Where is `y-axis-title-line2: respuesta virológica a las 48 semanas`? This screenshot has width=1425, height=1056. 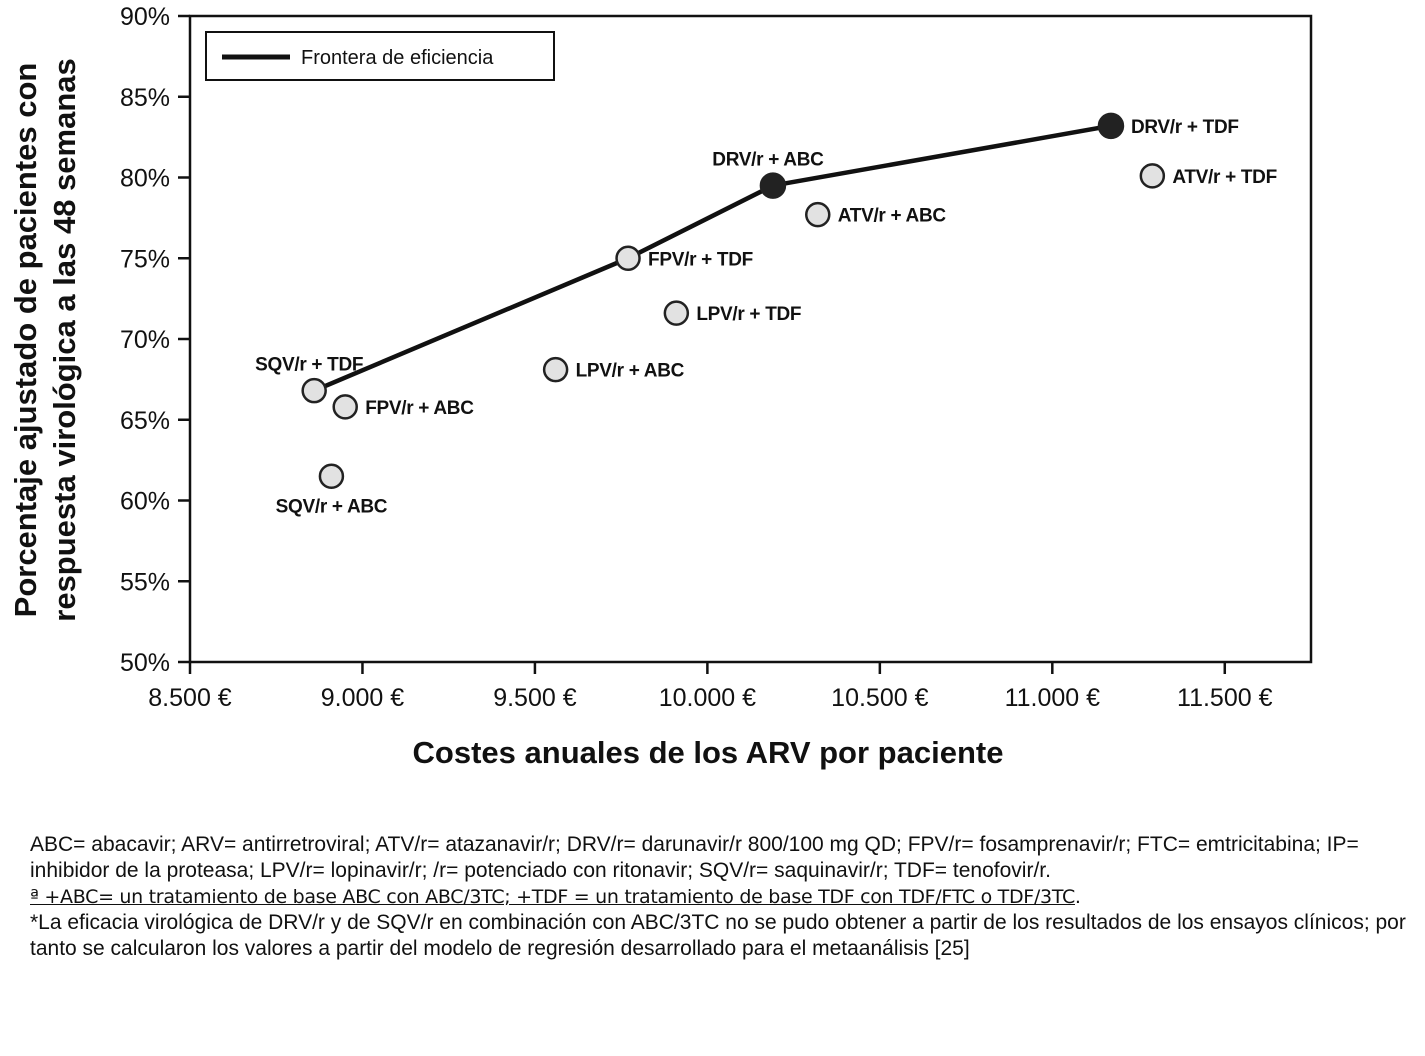
y-axis-title-line2: respuesta virológica a las 48 semanas is located at coordinates (64, 339).